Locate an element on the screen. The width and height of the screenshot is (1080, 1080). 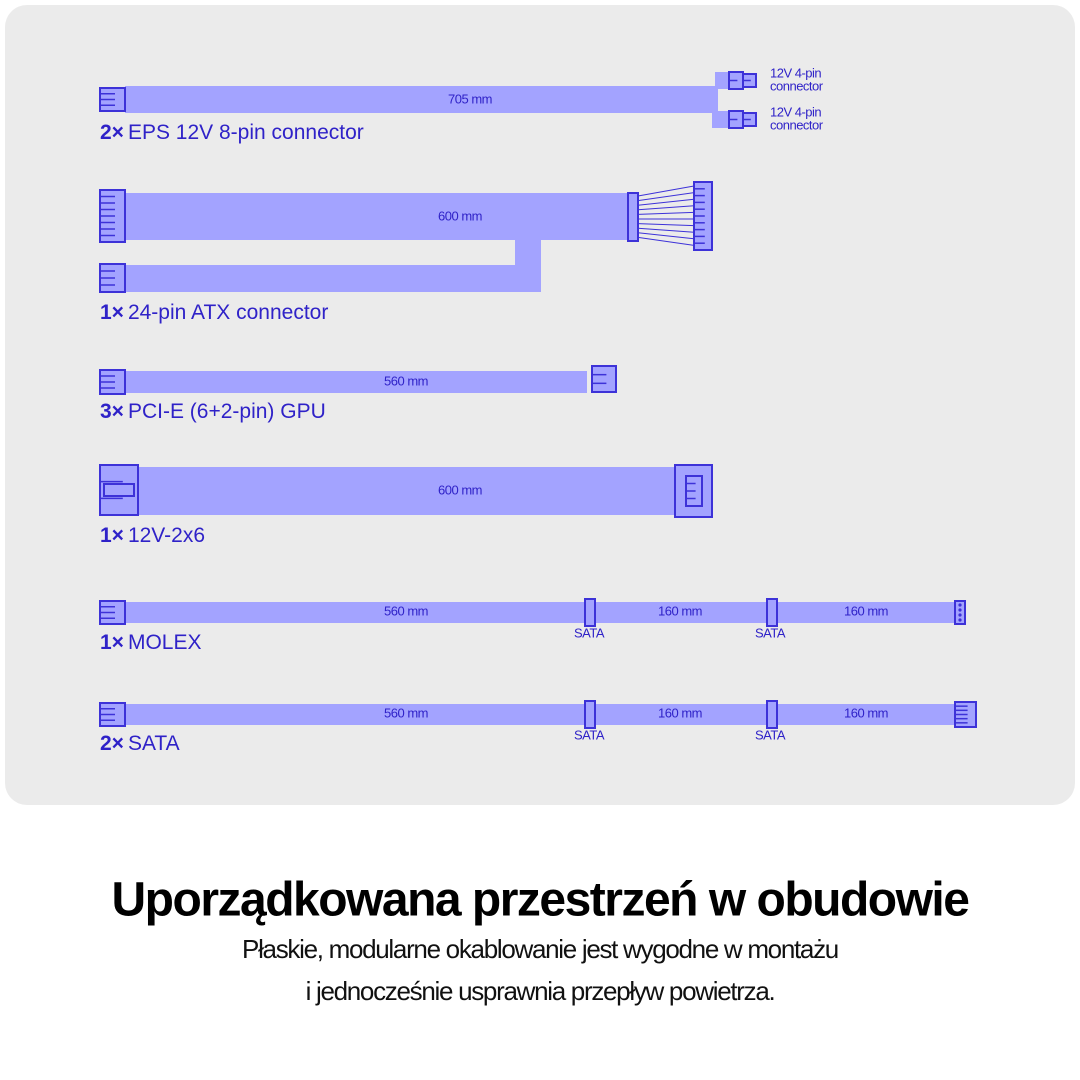
cable-label: 1× 12V-2x6 is located at coordinates (152, 535).